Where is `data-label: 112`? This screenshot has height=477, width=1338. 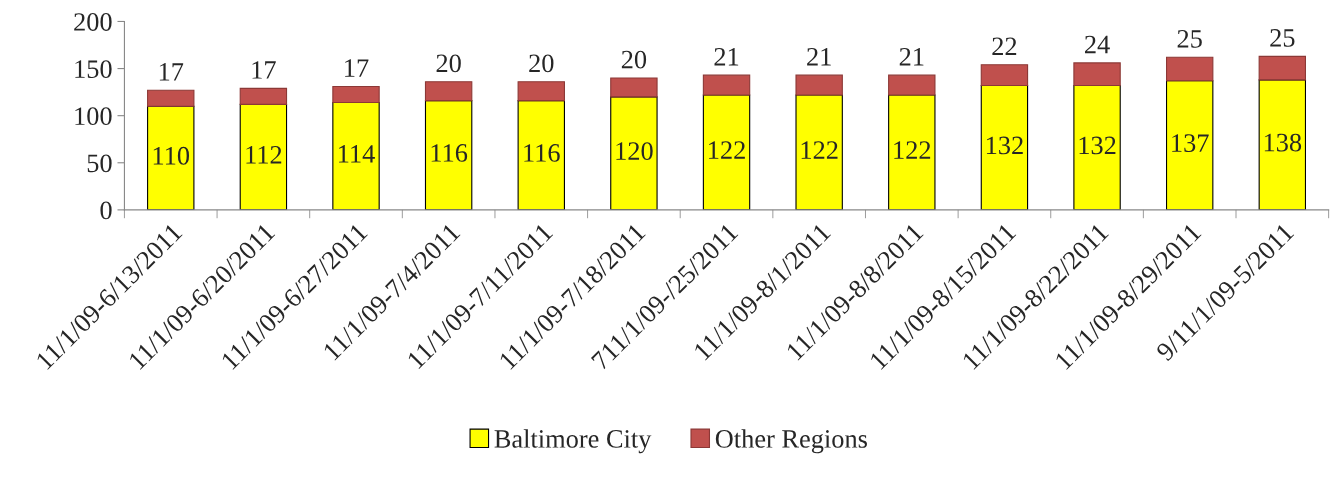 data-label: 112 is located at coordinates (264, 155).